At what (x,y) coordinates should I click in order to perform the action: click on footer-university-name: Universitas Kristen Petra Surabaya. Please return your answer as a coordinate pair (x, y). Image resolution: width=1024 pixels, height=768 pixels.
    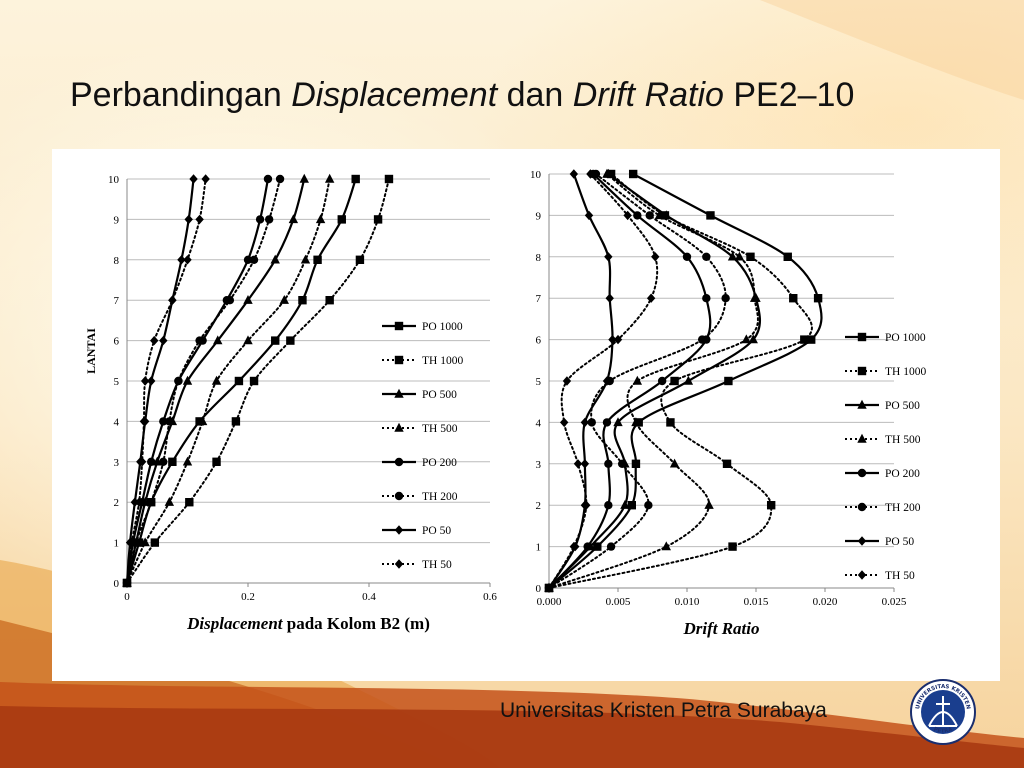
    Looking at the image, I should click on (663, 710).